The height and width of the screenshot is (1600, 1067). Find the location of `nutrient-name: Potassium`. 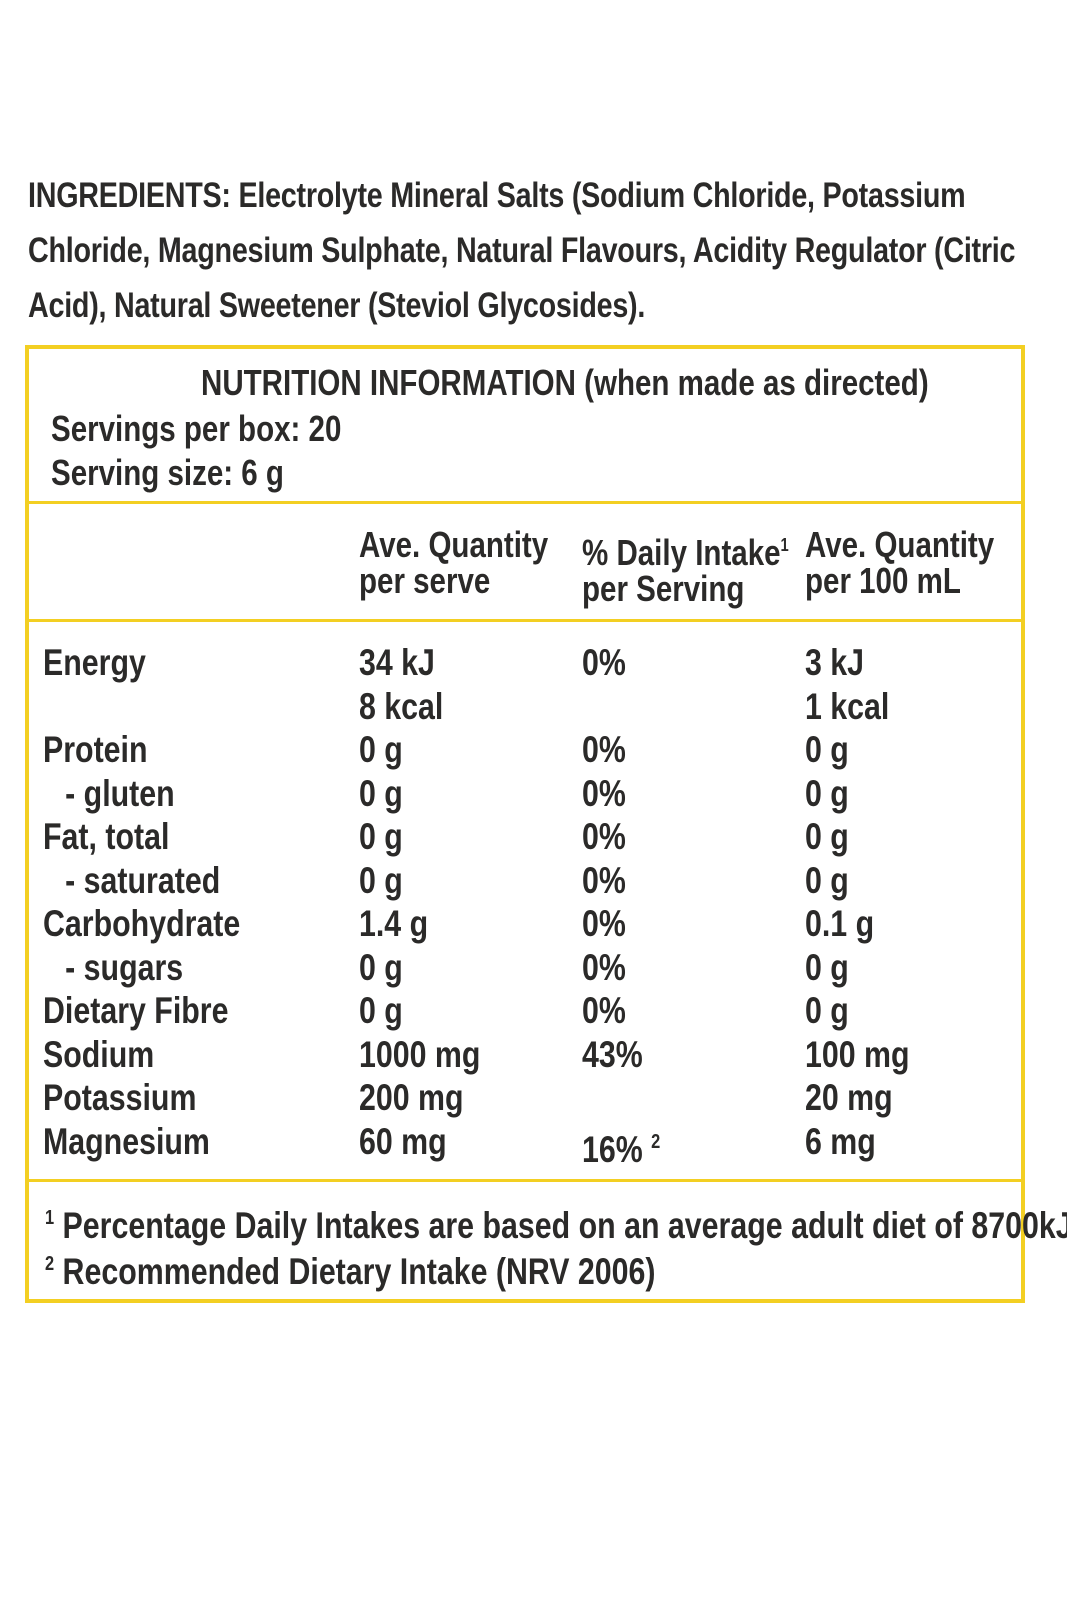

nutrient-name: Potassium is located at coordinates (119, 1098).